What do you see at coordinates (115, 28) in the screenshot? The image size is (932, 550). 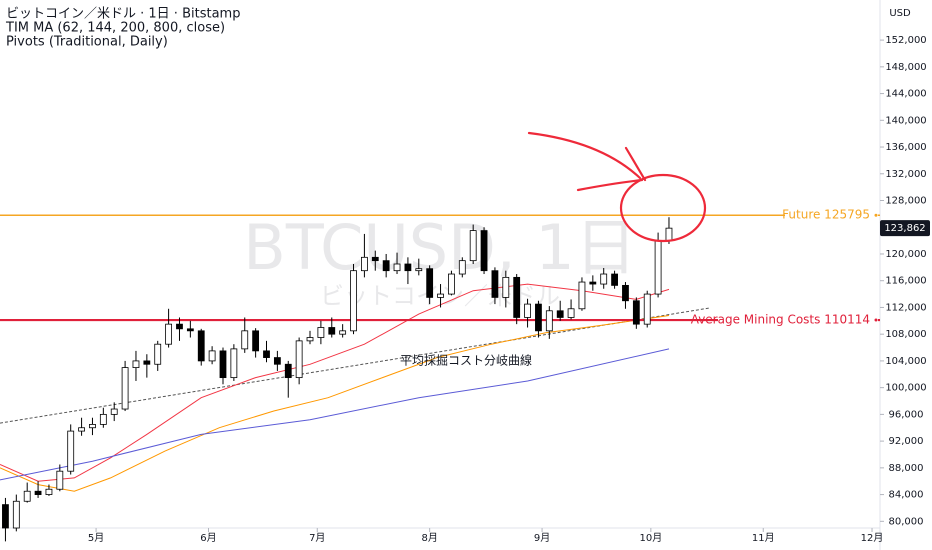 I see `header-ma: TIM MA (62, 144, 200, 800, close)` at bounding box center [115, 28].